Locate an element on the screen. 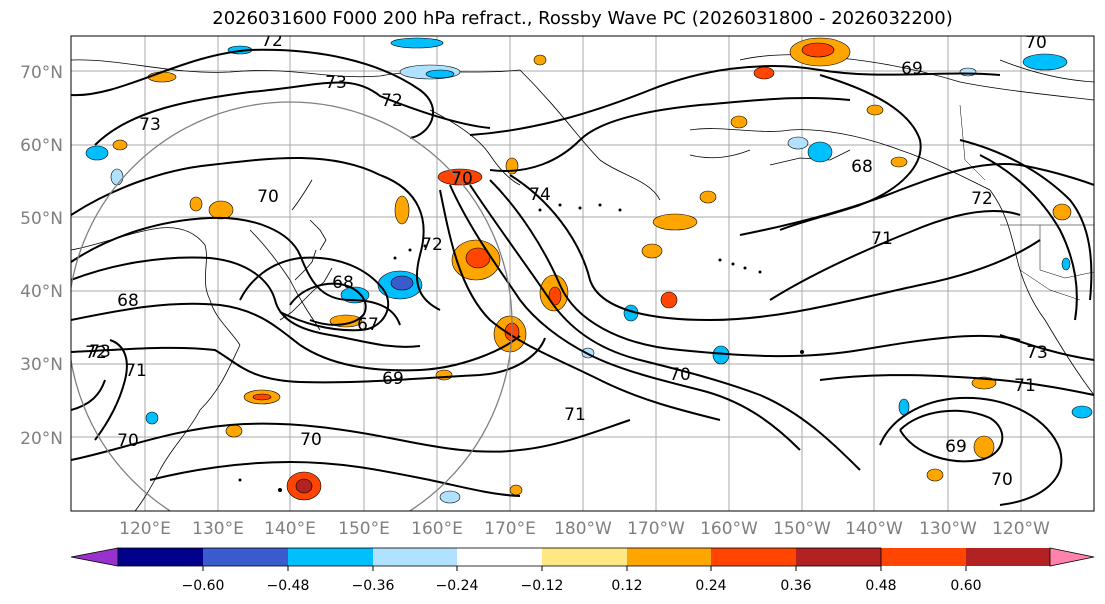 The height and width of the screenshot is (604, 1105). colorbar-tick-label: 0.12 is located at coordinates (626, 586).